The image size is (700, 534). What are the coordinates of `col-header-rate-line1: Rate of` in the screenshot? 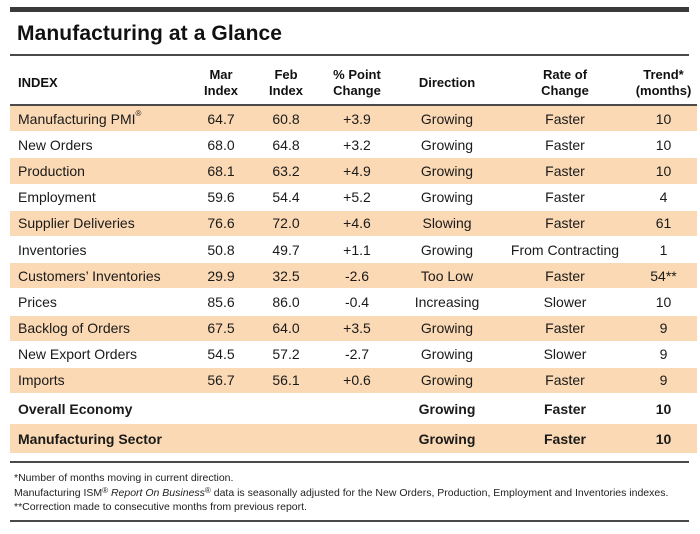 It's located at (565, 74).